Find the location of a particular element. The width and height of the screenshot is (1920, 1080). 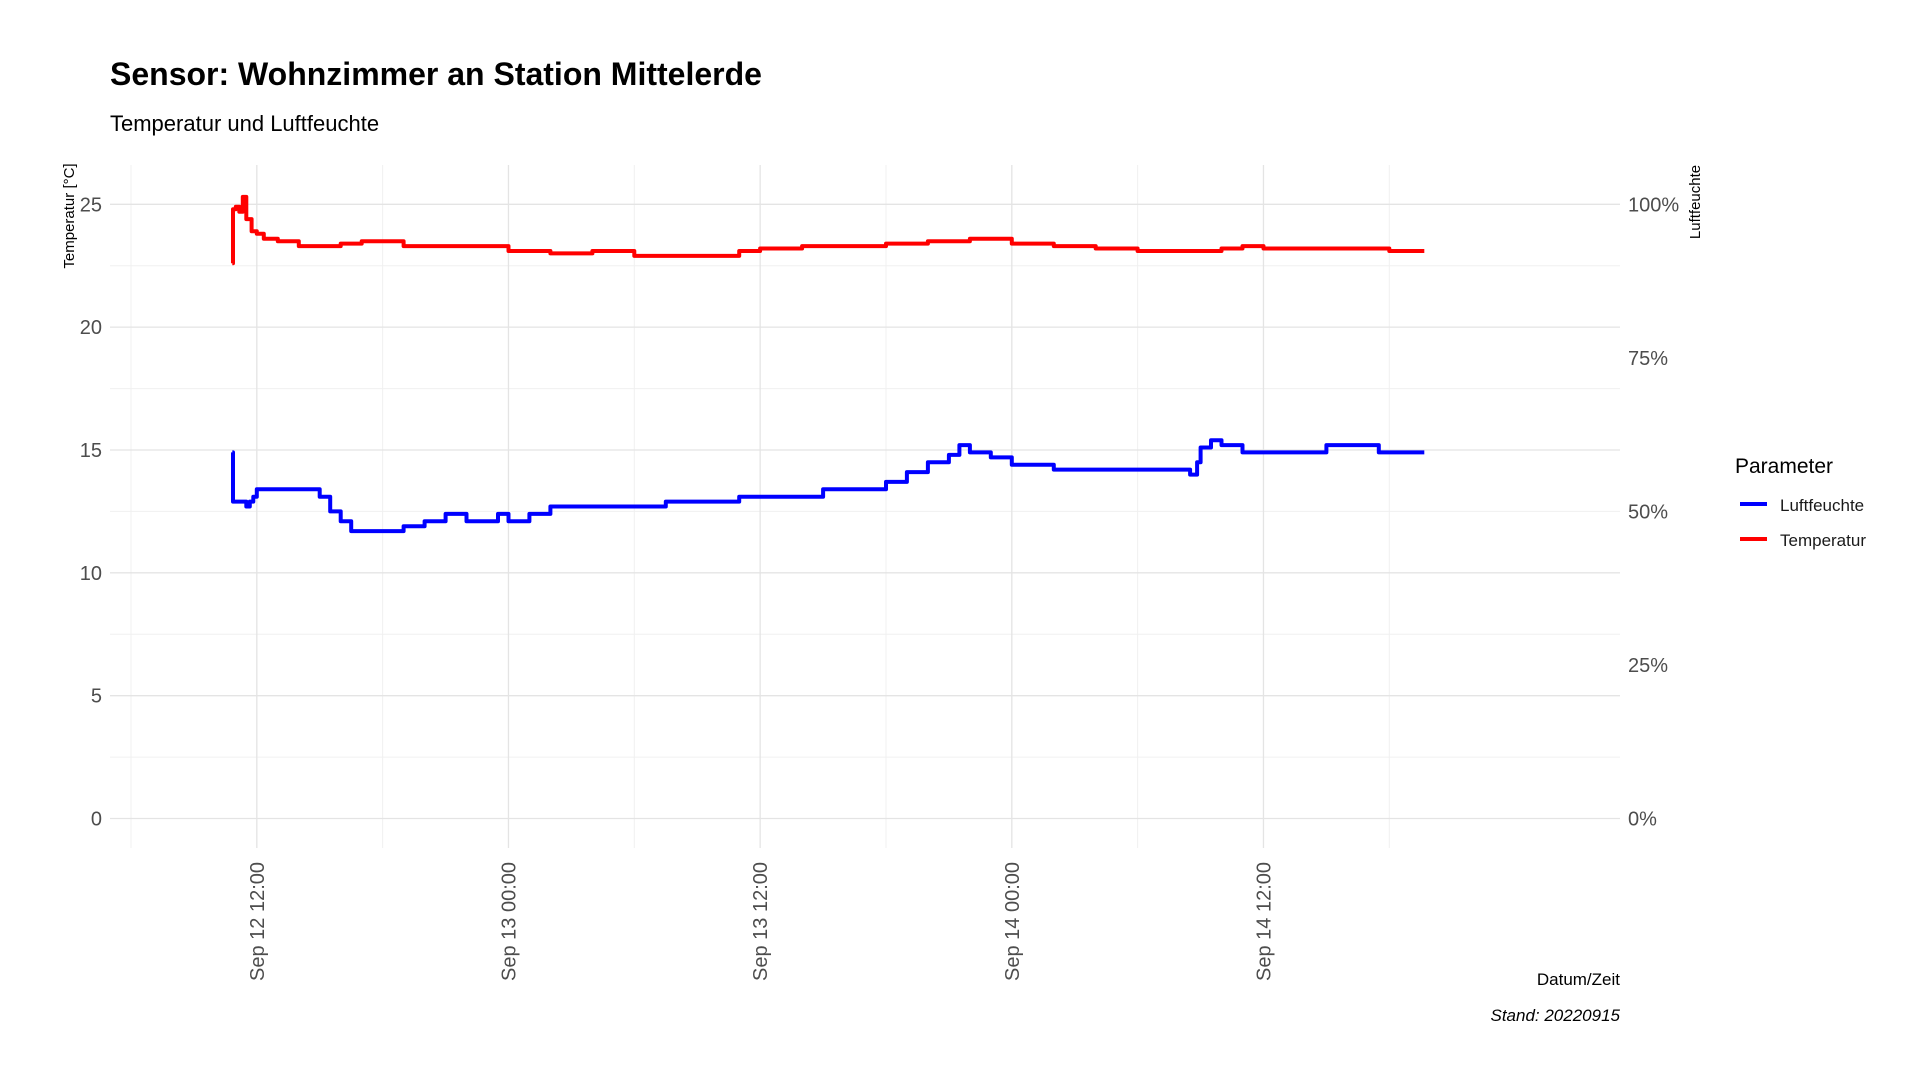

y-tick-label: 20 is located at coordinates (91, 328).